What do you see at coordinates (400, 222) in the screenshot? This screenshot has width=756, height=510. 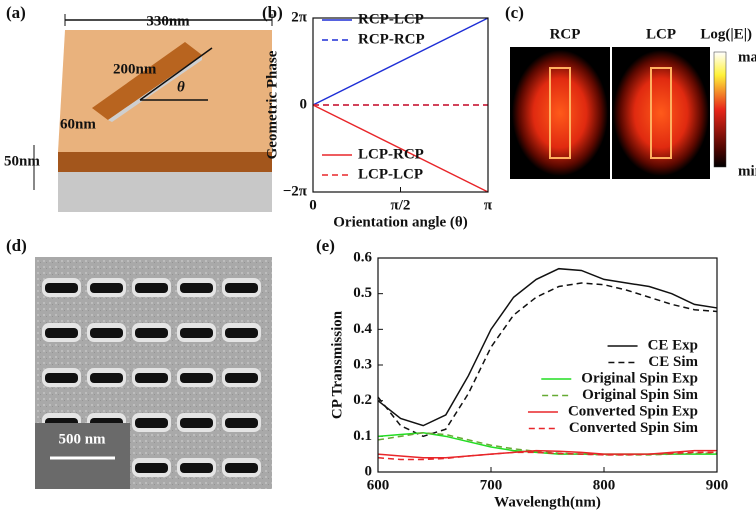 I see `x-axis-label: Orientation angle (θ)` at bounding box center [400, 222].